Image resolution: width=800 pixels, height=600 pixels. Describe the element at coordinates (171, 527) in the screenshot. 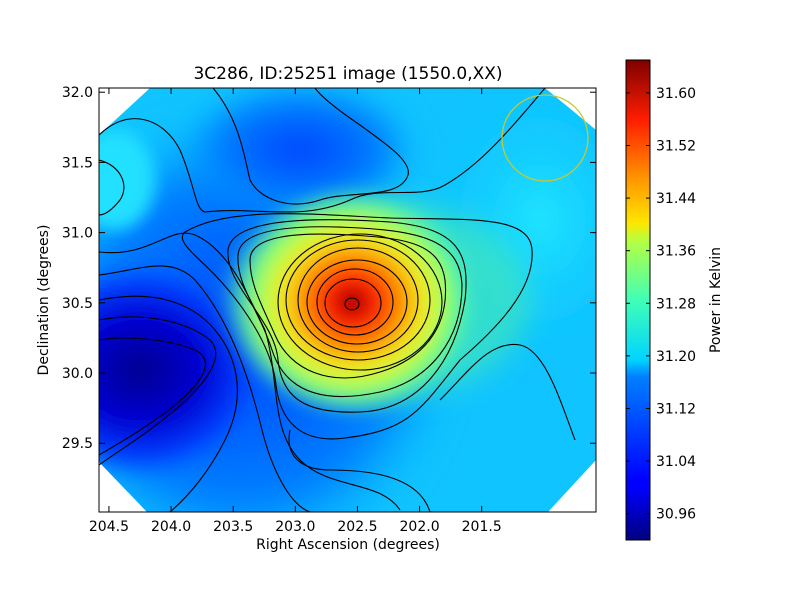

I see `x-tick-label: 204.0` at that location.